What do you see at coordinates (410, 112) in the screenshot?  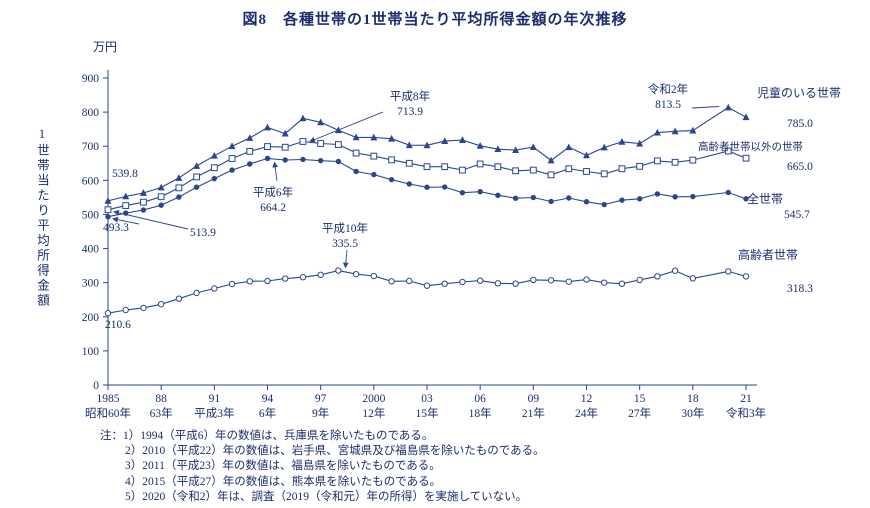 I see `annotation-text: 713.9` at bounding box center [410, 112].